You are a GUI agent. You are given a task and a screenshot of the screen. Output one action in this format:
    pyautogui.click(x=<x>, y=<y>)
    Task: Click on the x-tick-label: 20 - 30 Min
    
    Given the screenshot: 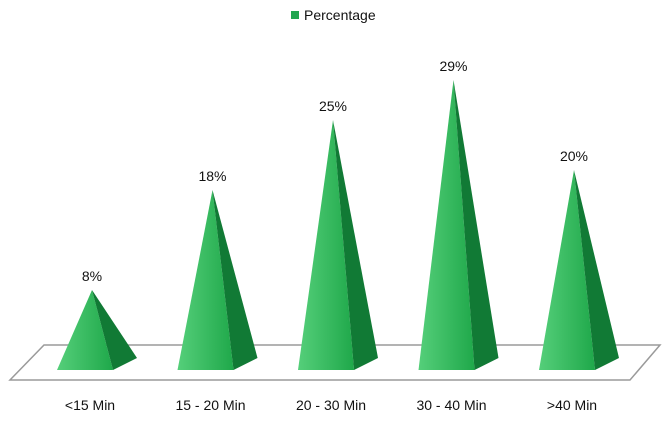 What is the action you would take?
    pyautogui.click(x=331, y=405)
    